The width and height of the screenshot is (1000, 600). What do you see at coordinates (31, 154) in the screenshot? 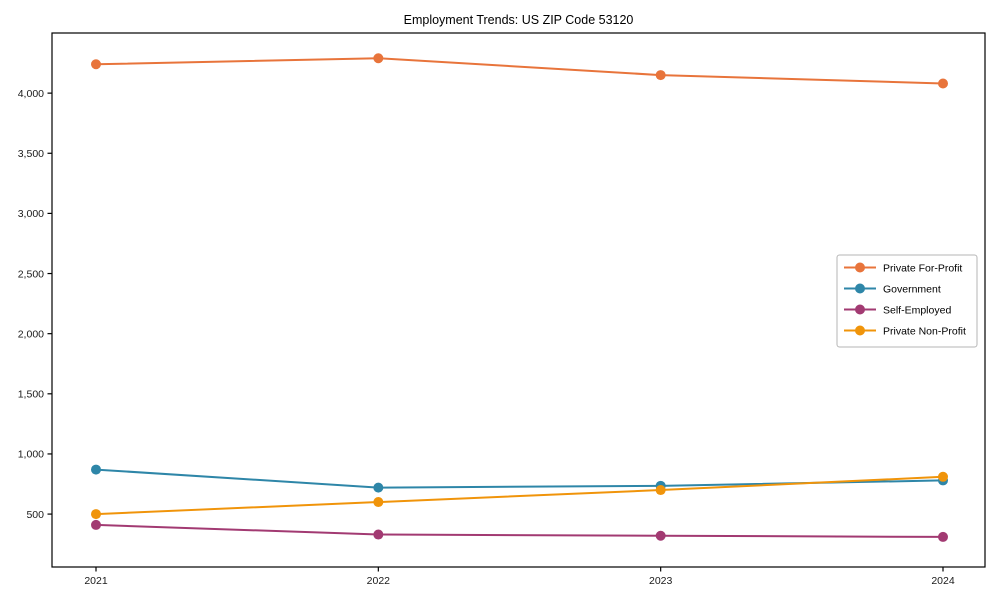
I see `y-tick-label: 3,500` at bounding box center [31, 154].